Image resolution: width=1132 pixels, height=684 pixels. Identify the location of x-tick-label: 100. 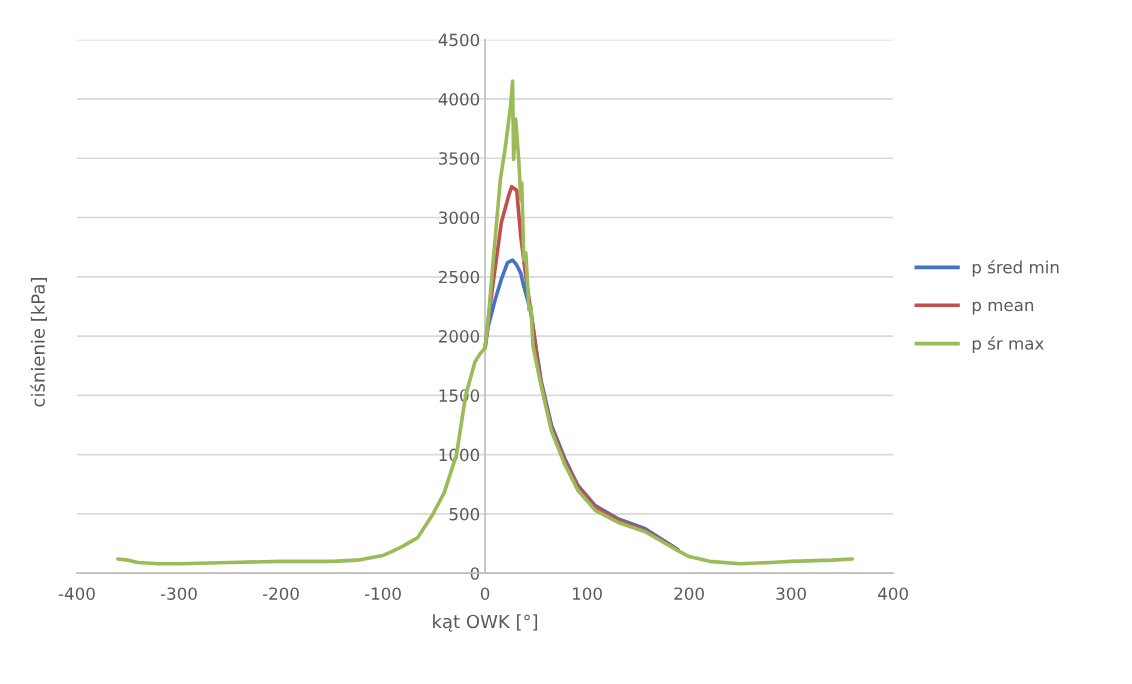
(587, 593).